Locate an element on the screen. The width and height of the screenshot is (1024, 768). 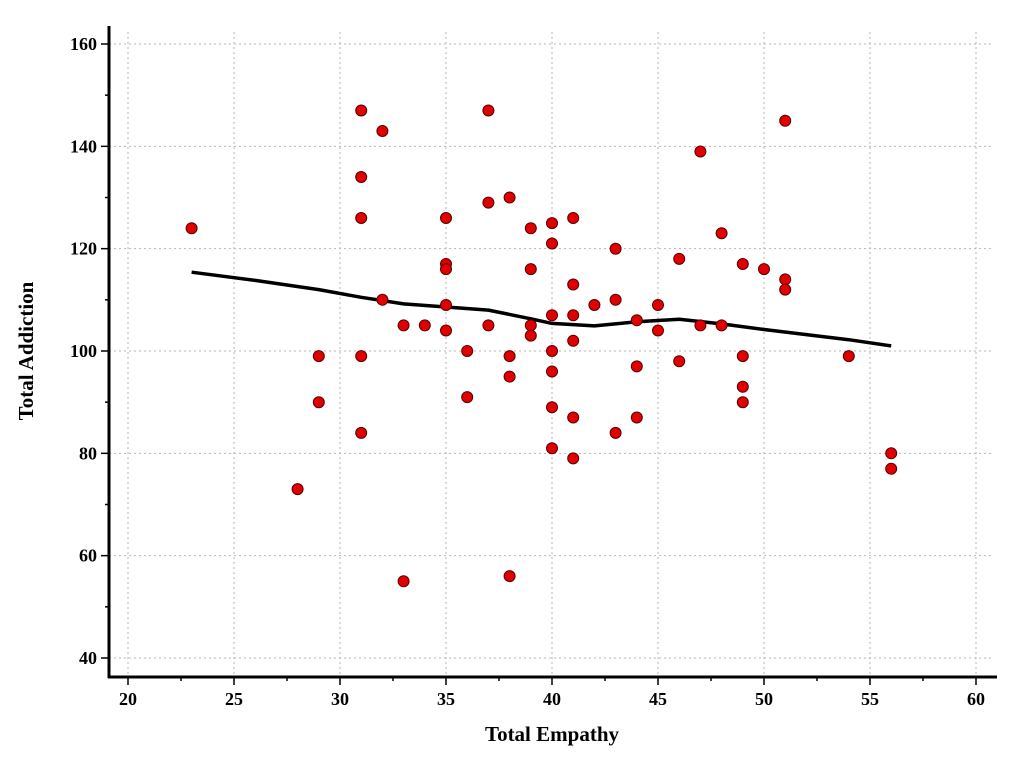
trend-line is located at coordinates (541, 309).